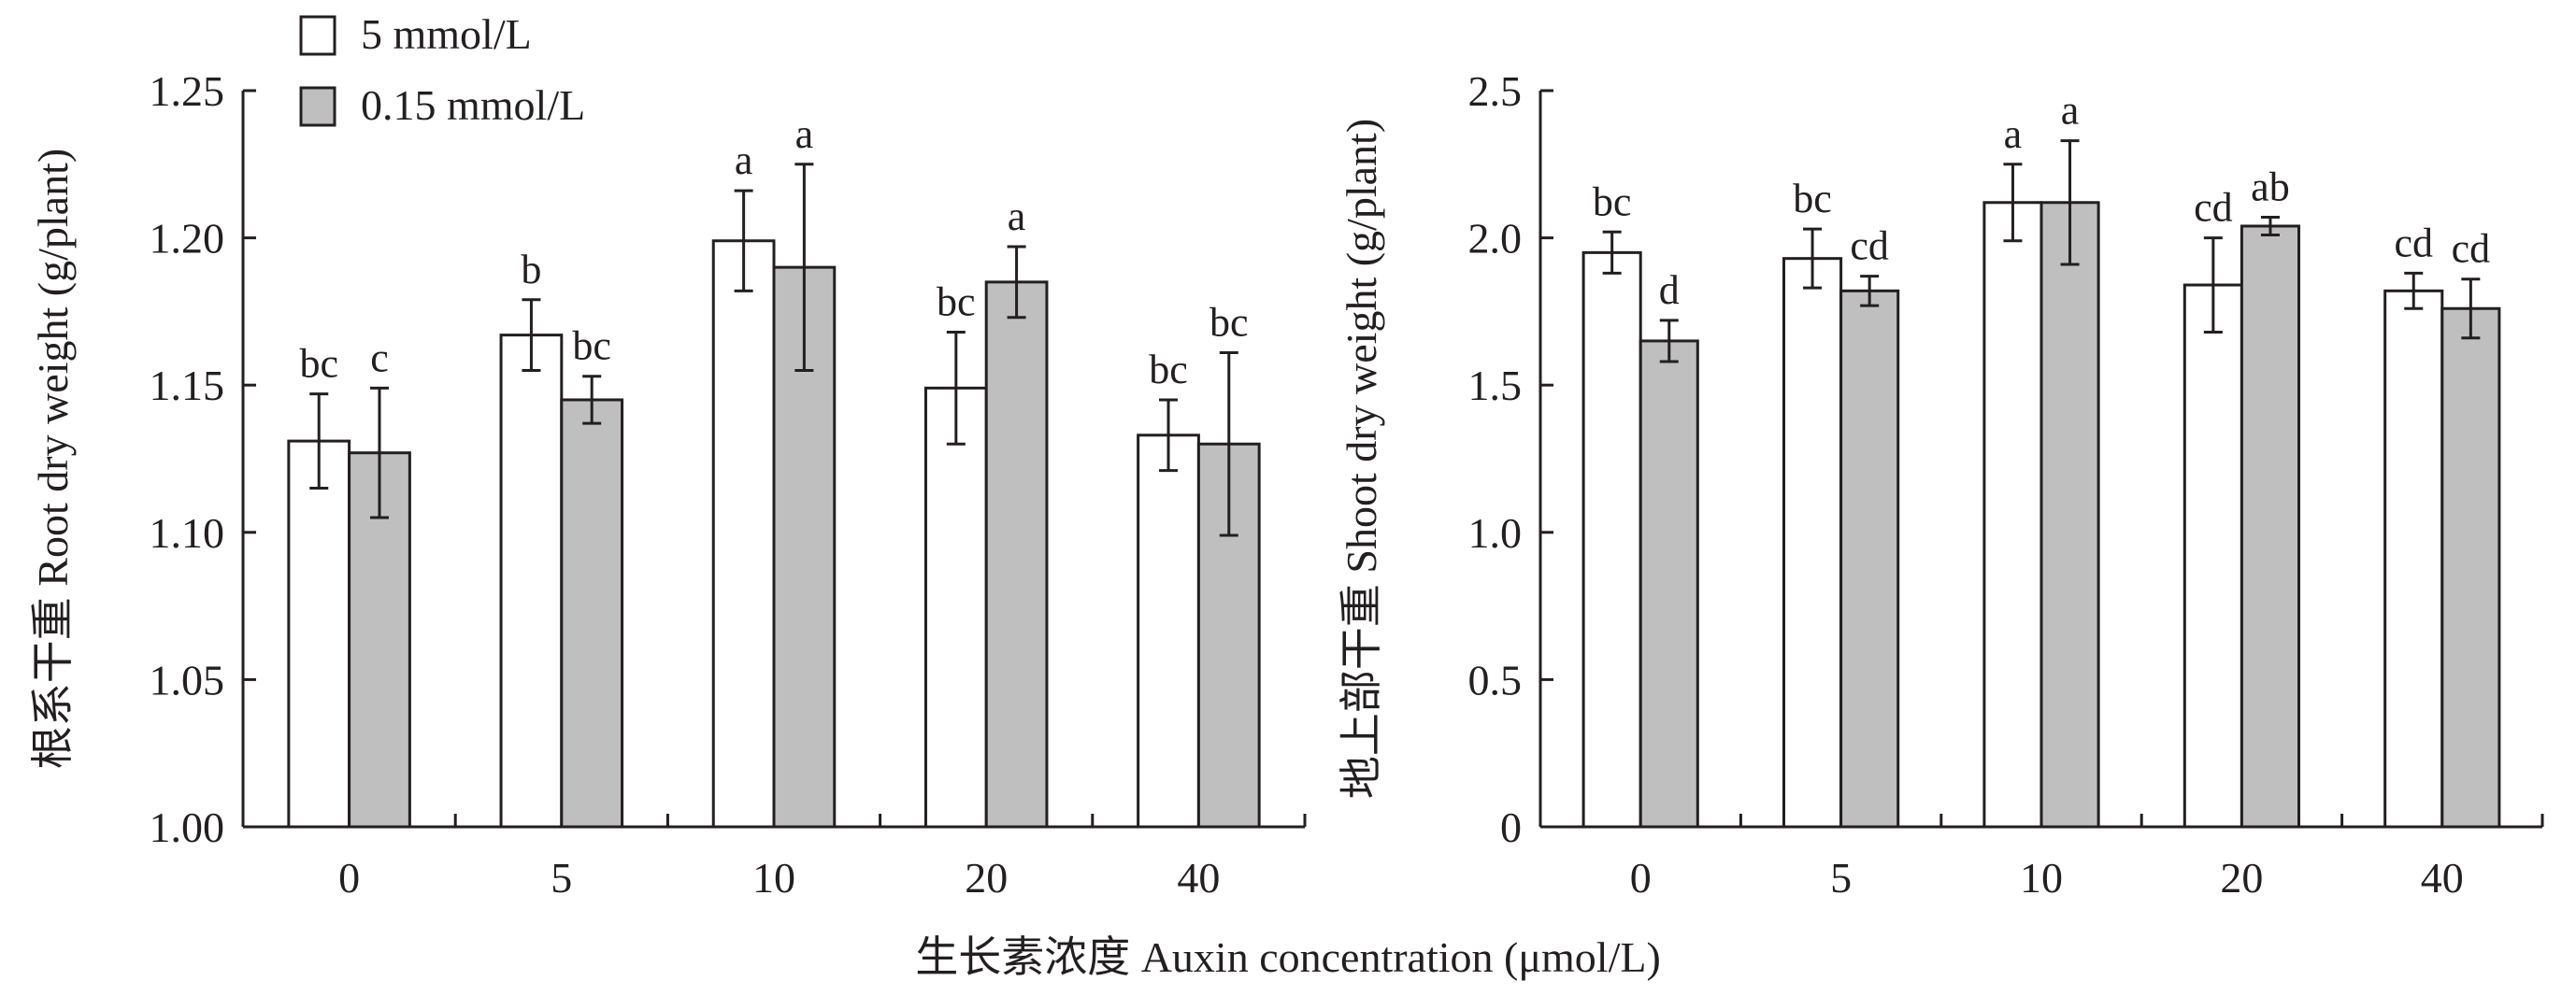 Image resolution: width=2576 pixels, height=995 pixels. What do you see at coordinates (1495, 239) in the screenshot?
I see `y-tick-label: 2.0` at bounding box center [1495, 239].